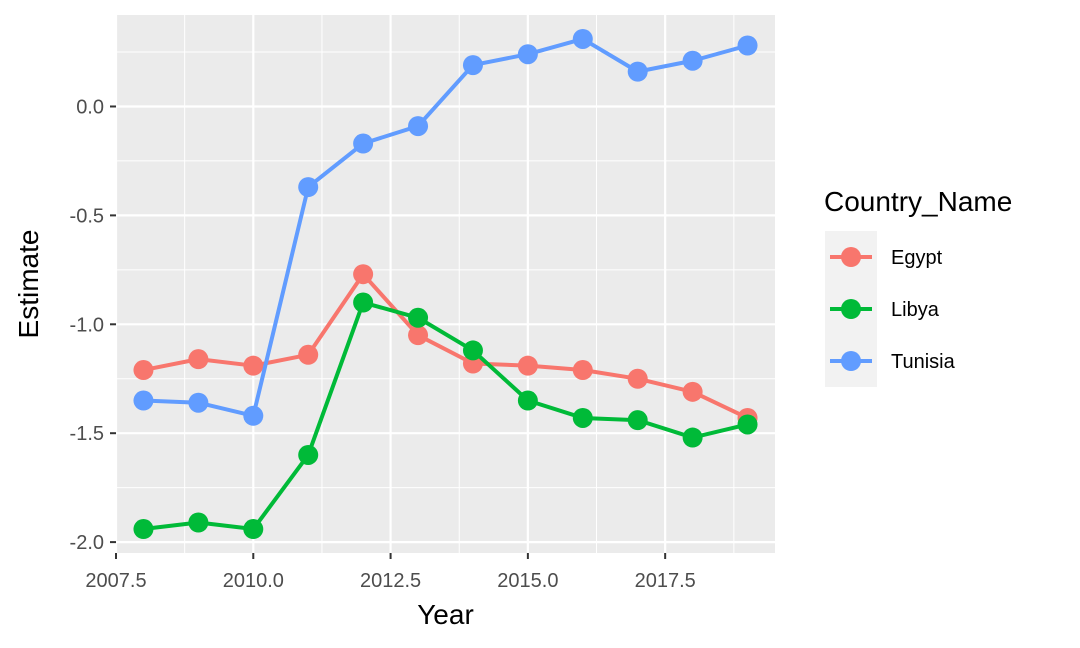  What do you see at coordinates (253, 581) in the screenshot?
I see `x-tick-label: 2010.0` at bounding box center [253, 581].